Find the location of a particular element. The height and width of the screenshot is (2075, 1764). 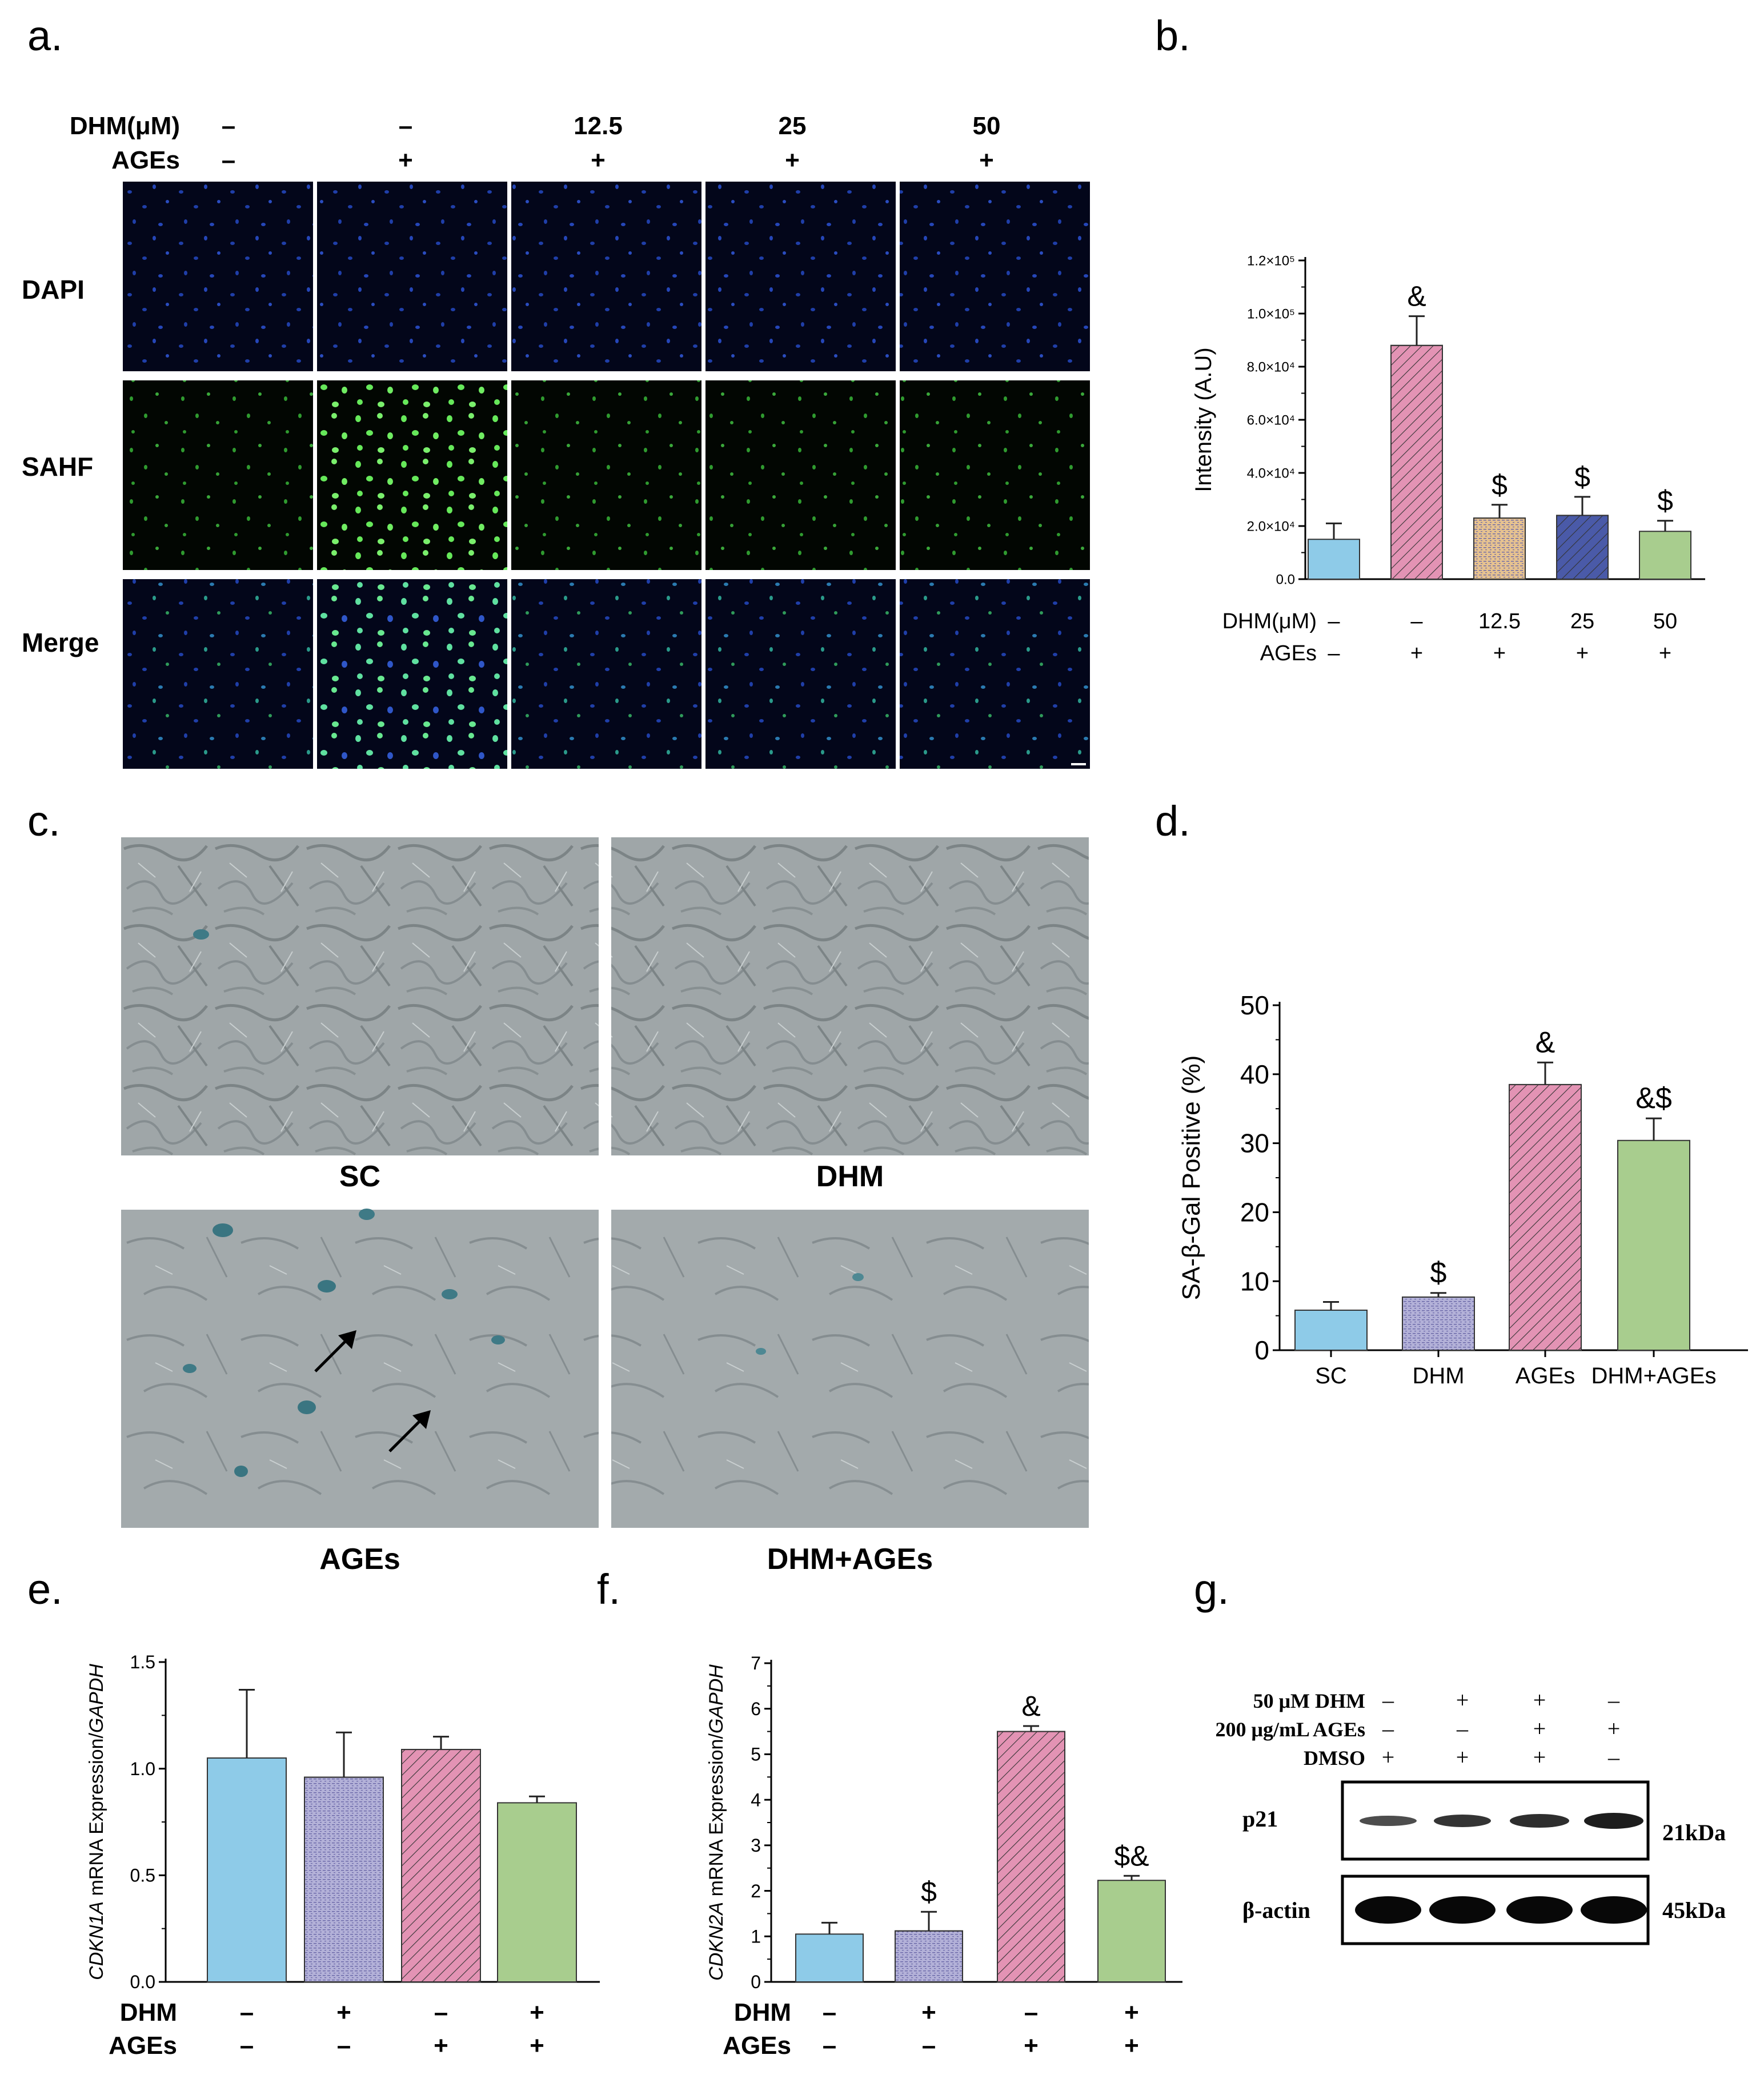

blot-condition-label: 50 μM DHM is located at coordinates (1309, 1700).